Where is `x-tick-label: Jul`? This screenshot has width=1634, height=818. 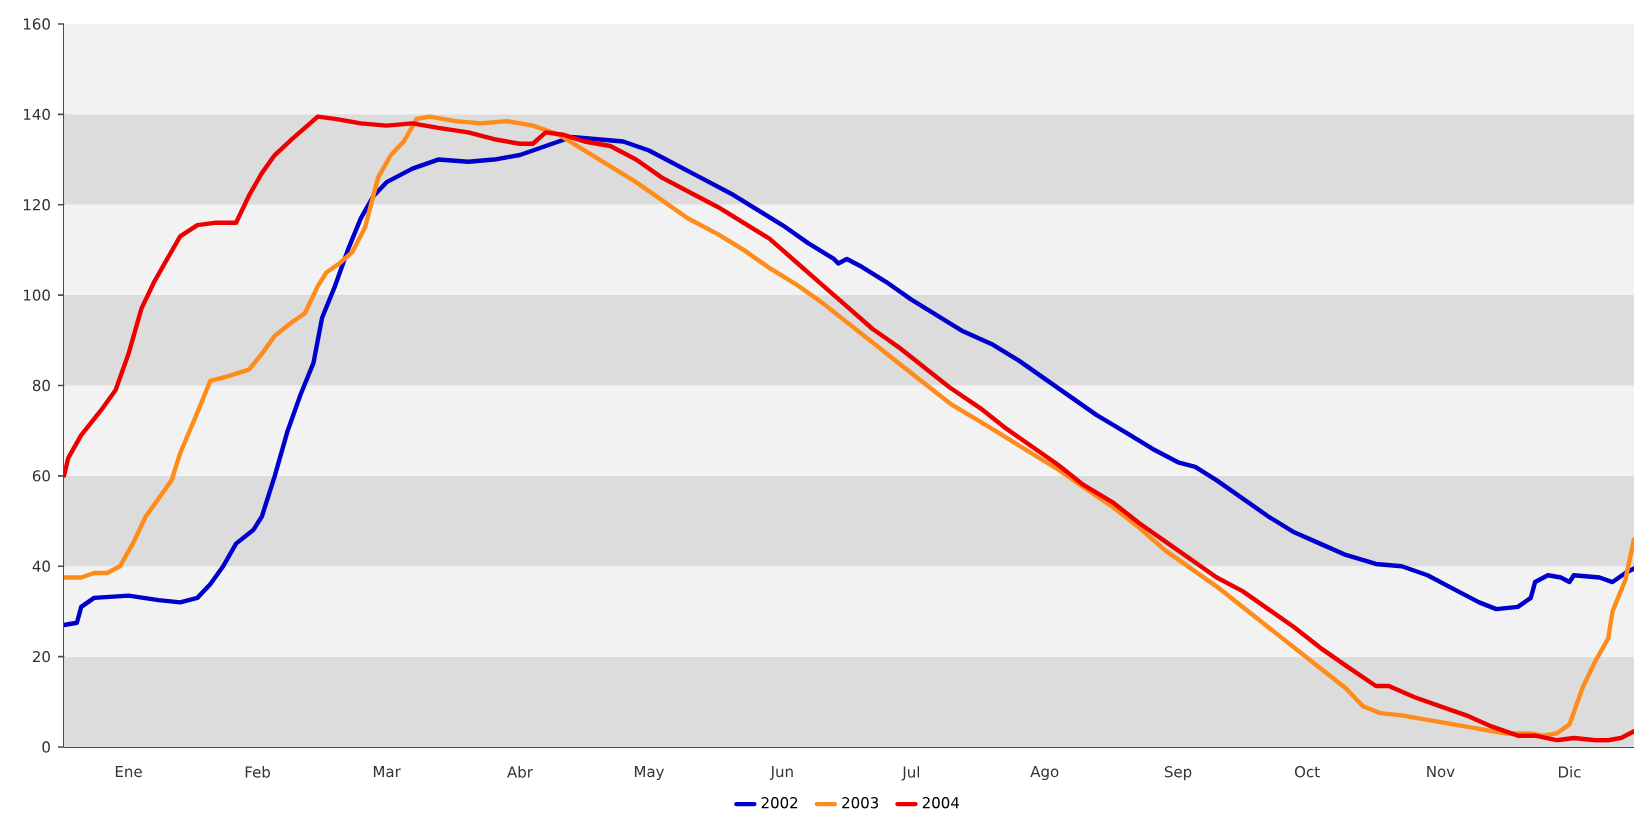
x-tick-label: Jul is located at coordinates (910, 773).